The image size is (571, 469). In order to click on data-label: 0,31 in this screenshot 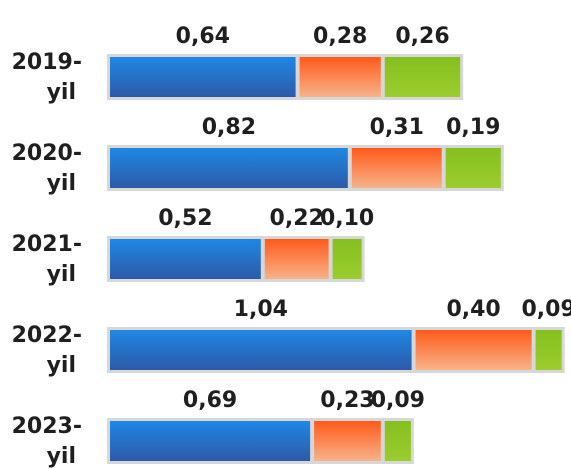, I will do `click(397, 127)`.